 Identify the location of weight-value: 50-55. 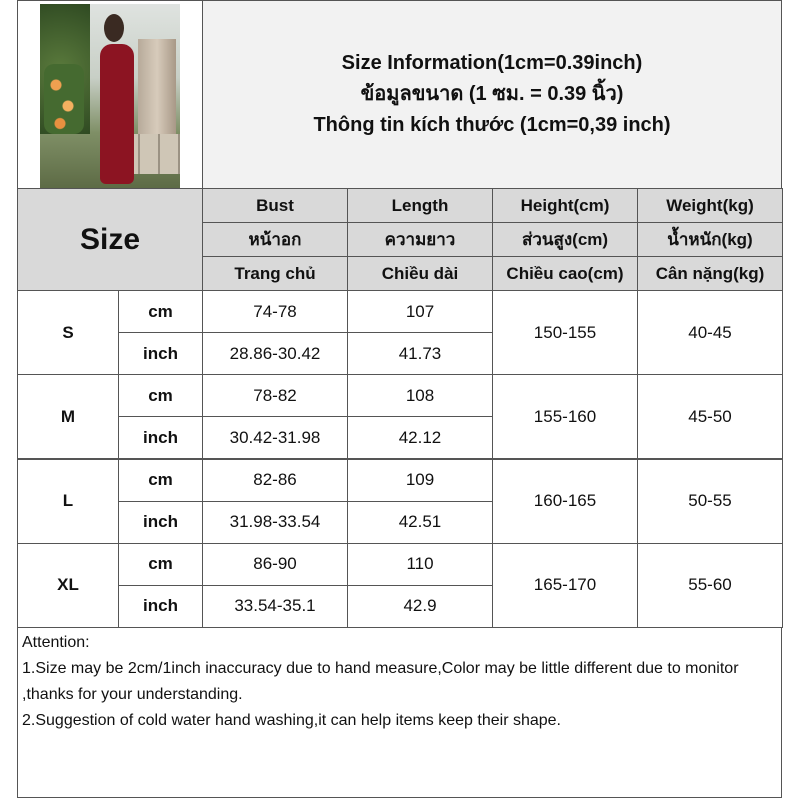
(710, 501).